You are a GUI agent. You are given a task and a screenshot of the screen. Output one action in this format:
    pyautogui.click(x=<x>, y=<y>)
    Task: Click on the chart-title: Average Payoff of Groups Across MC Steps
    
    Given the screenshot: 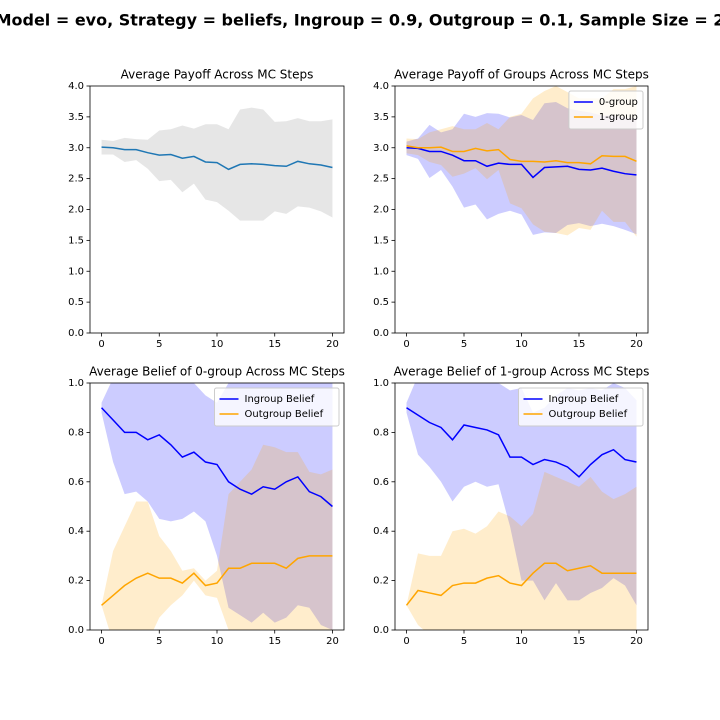 What is the action you would take?
    pyautogui.click(x=521, y=75)
    